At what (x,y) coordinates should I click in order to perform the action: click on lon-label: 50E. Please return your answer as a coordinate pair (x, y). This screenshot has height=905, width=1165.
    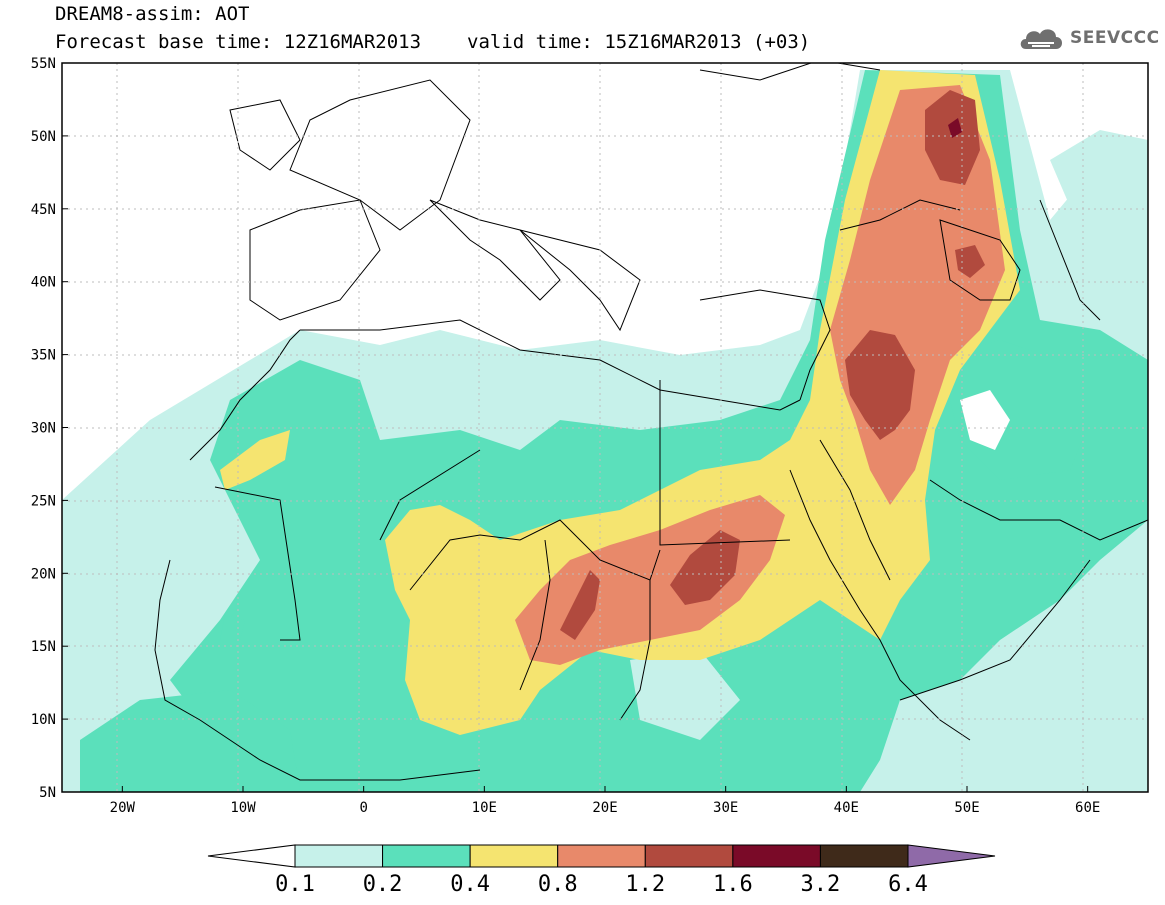
    Looking at the image, I should click on (966, 808).